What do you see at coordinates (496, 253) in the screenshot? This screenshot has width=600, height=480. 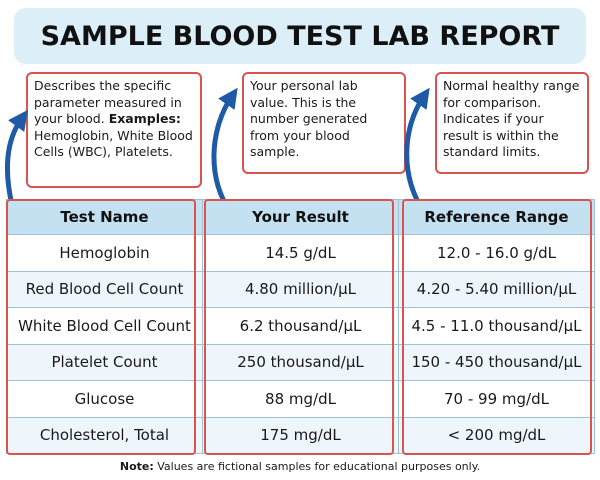 I see `cell-reference-range: 12.0 - 16.0 g/dL` at bounding box center [496, 253].